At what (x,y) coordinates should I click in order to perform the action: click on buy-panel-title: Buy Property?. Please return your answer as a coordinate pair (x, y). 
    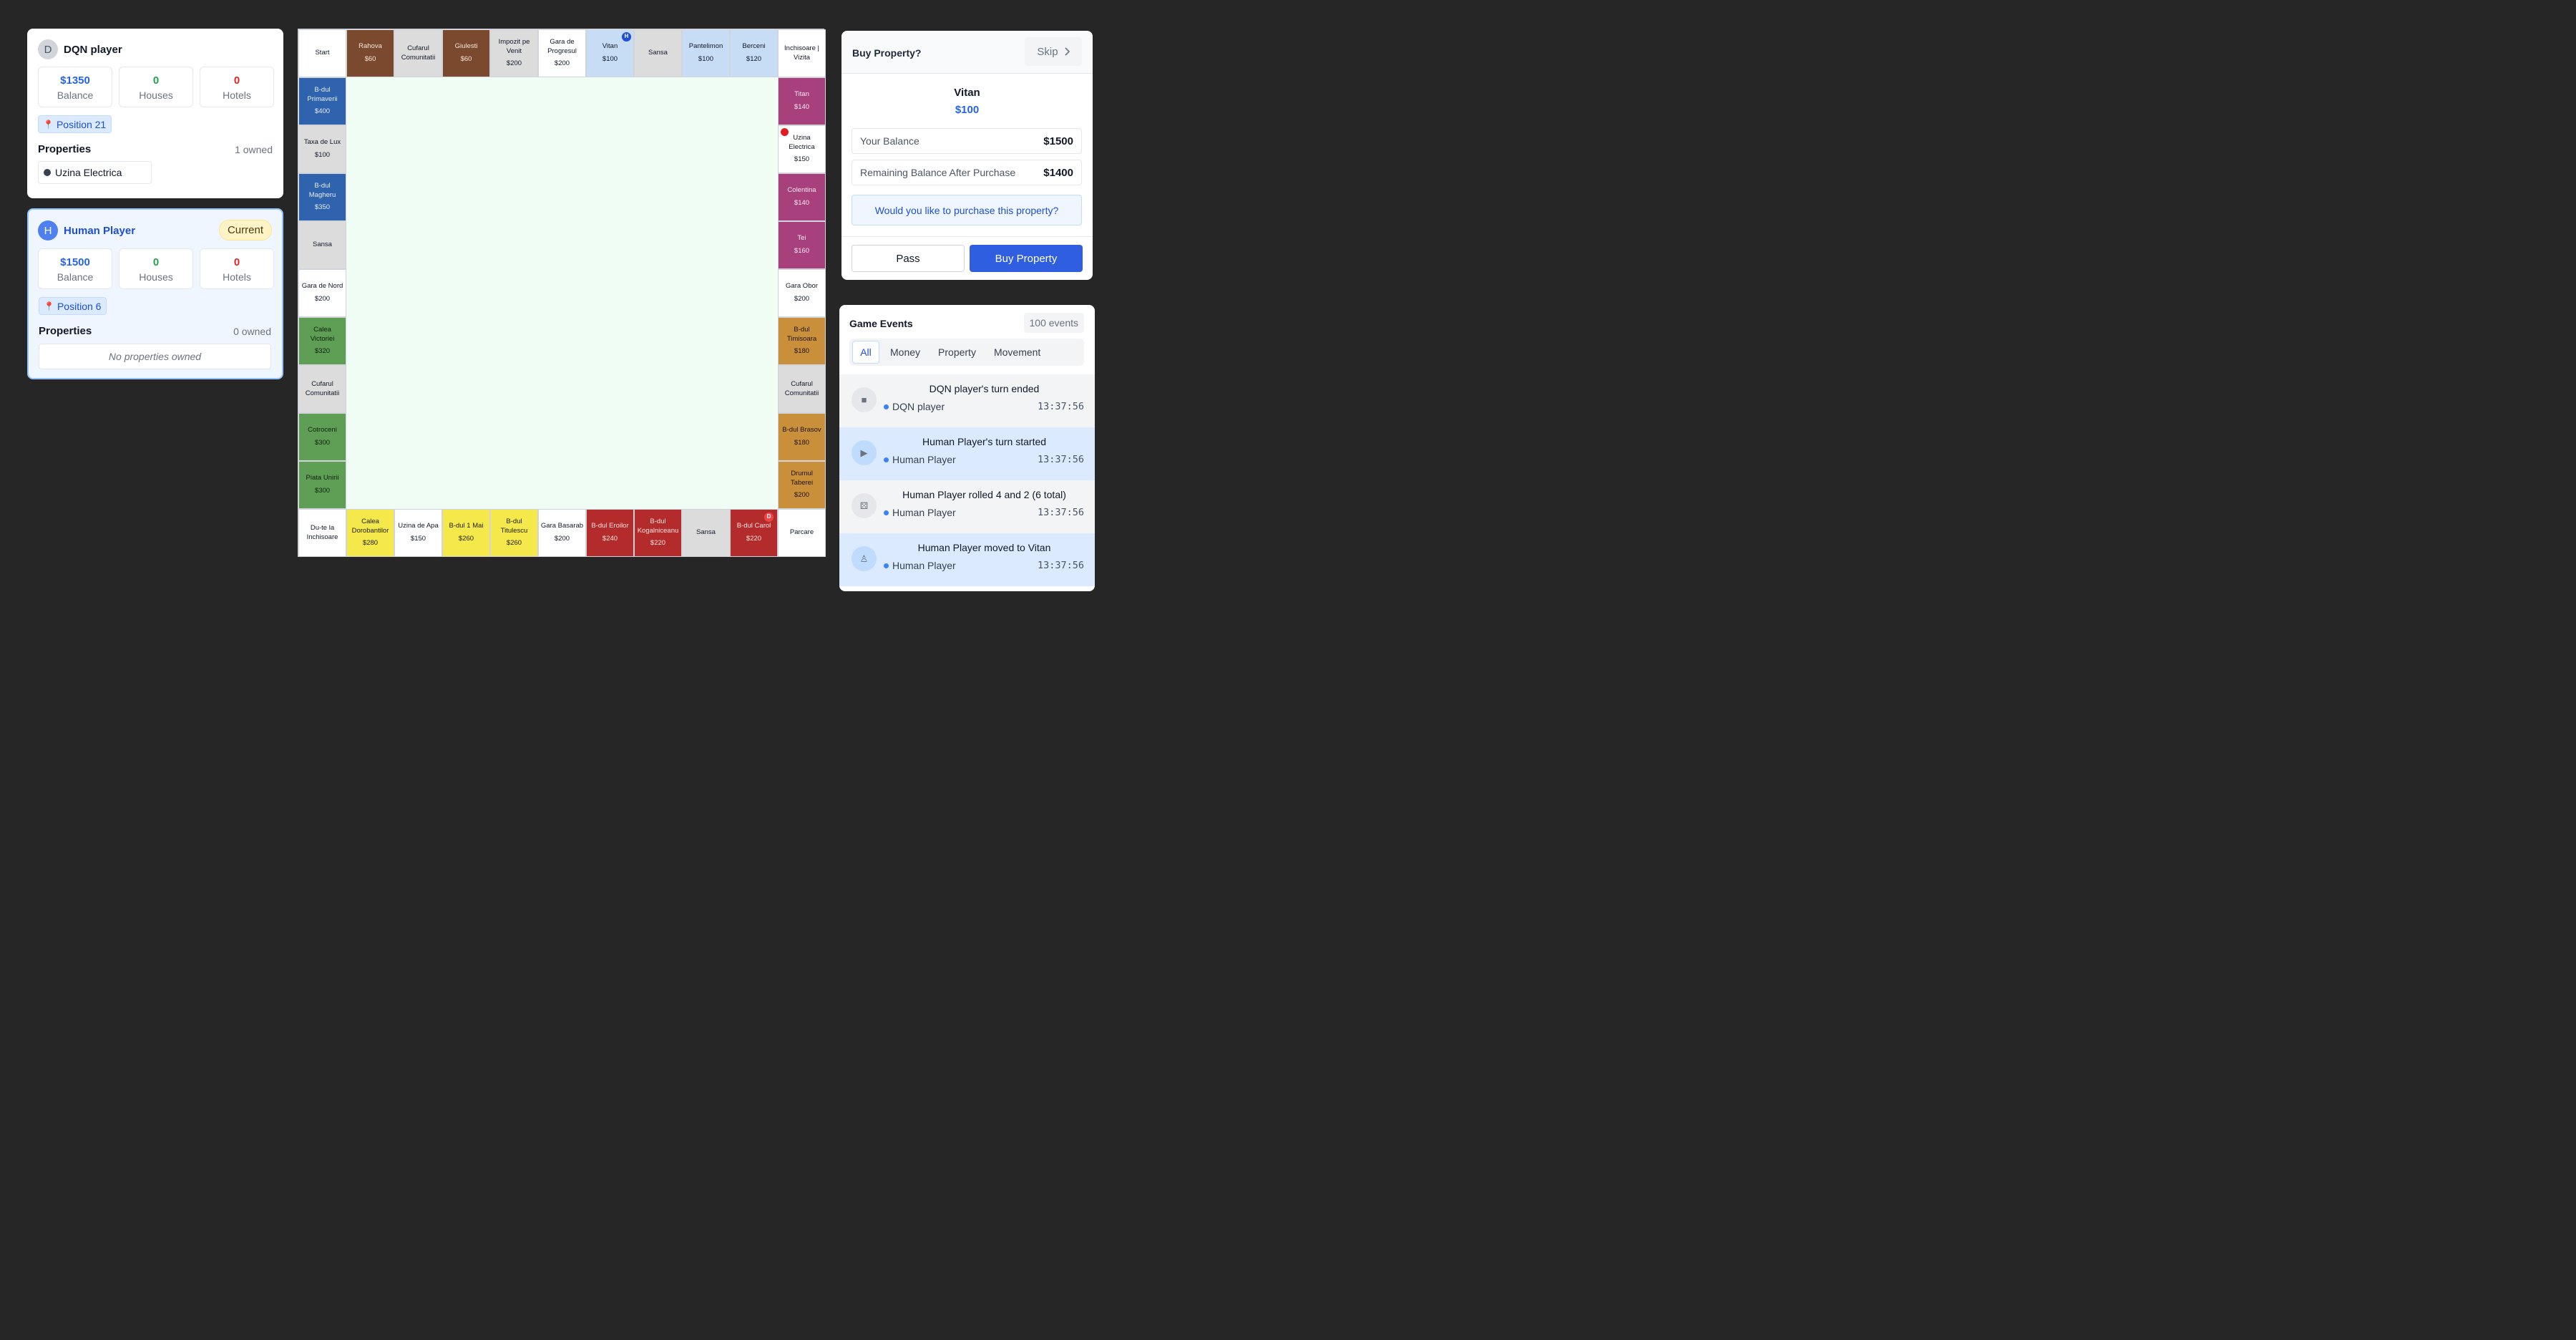
    Looking at the image, I should click on (887, 53).